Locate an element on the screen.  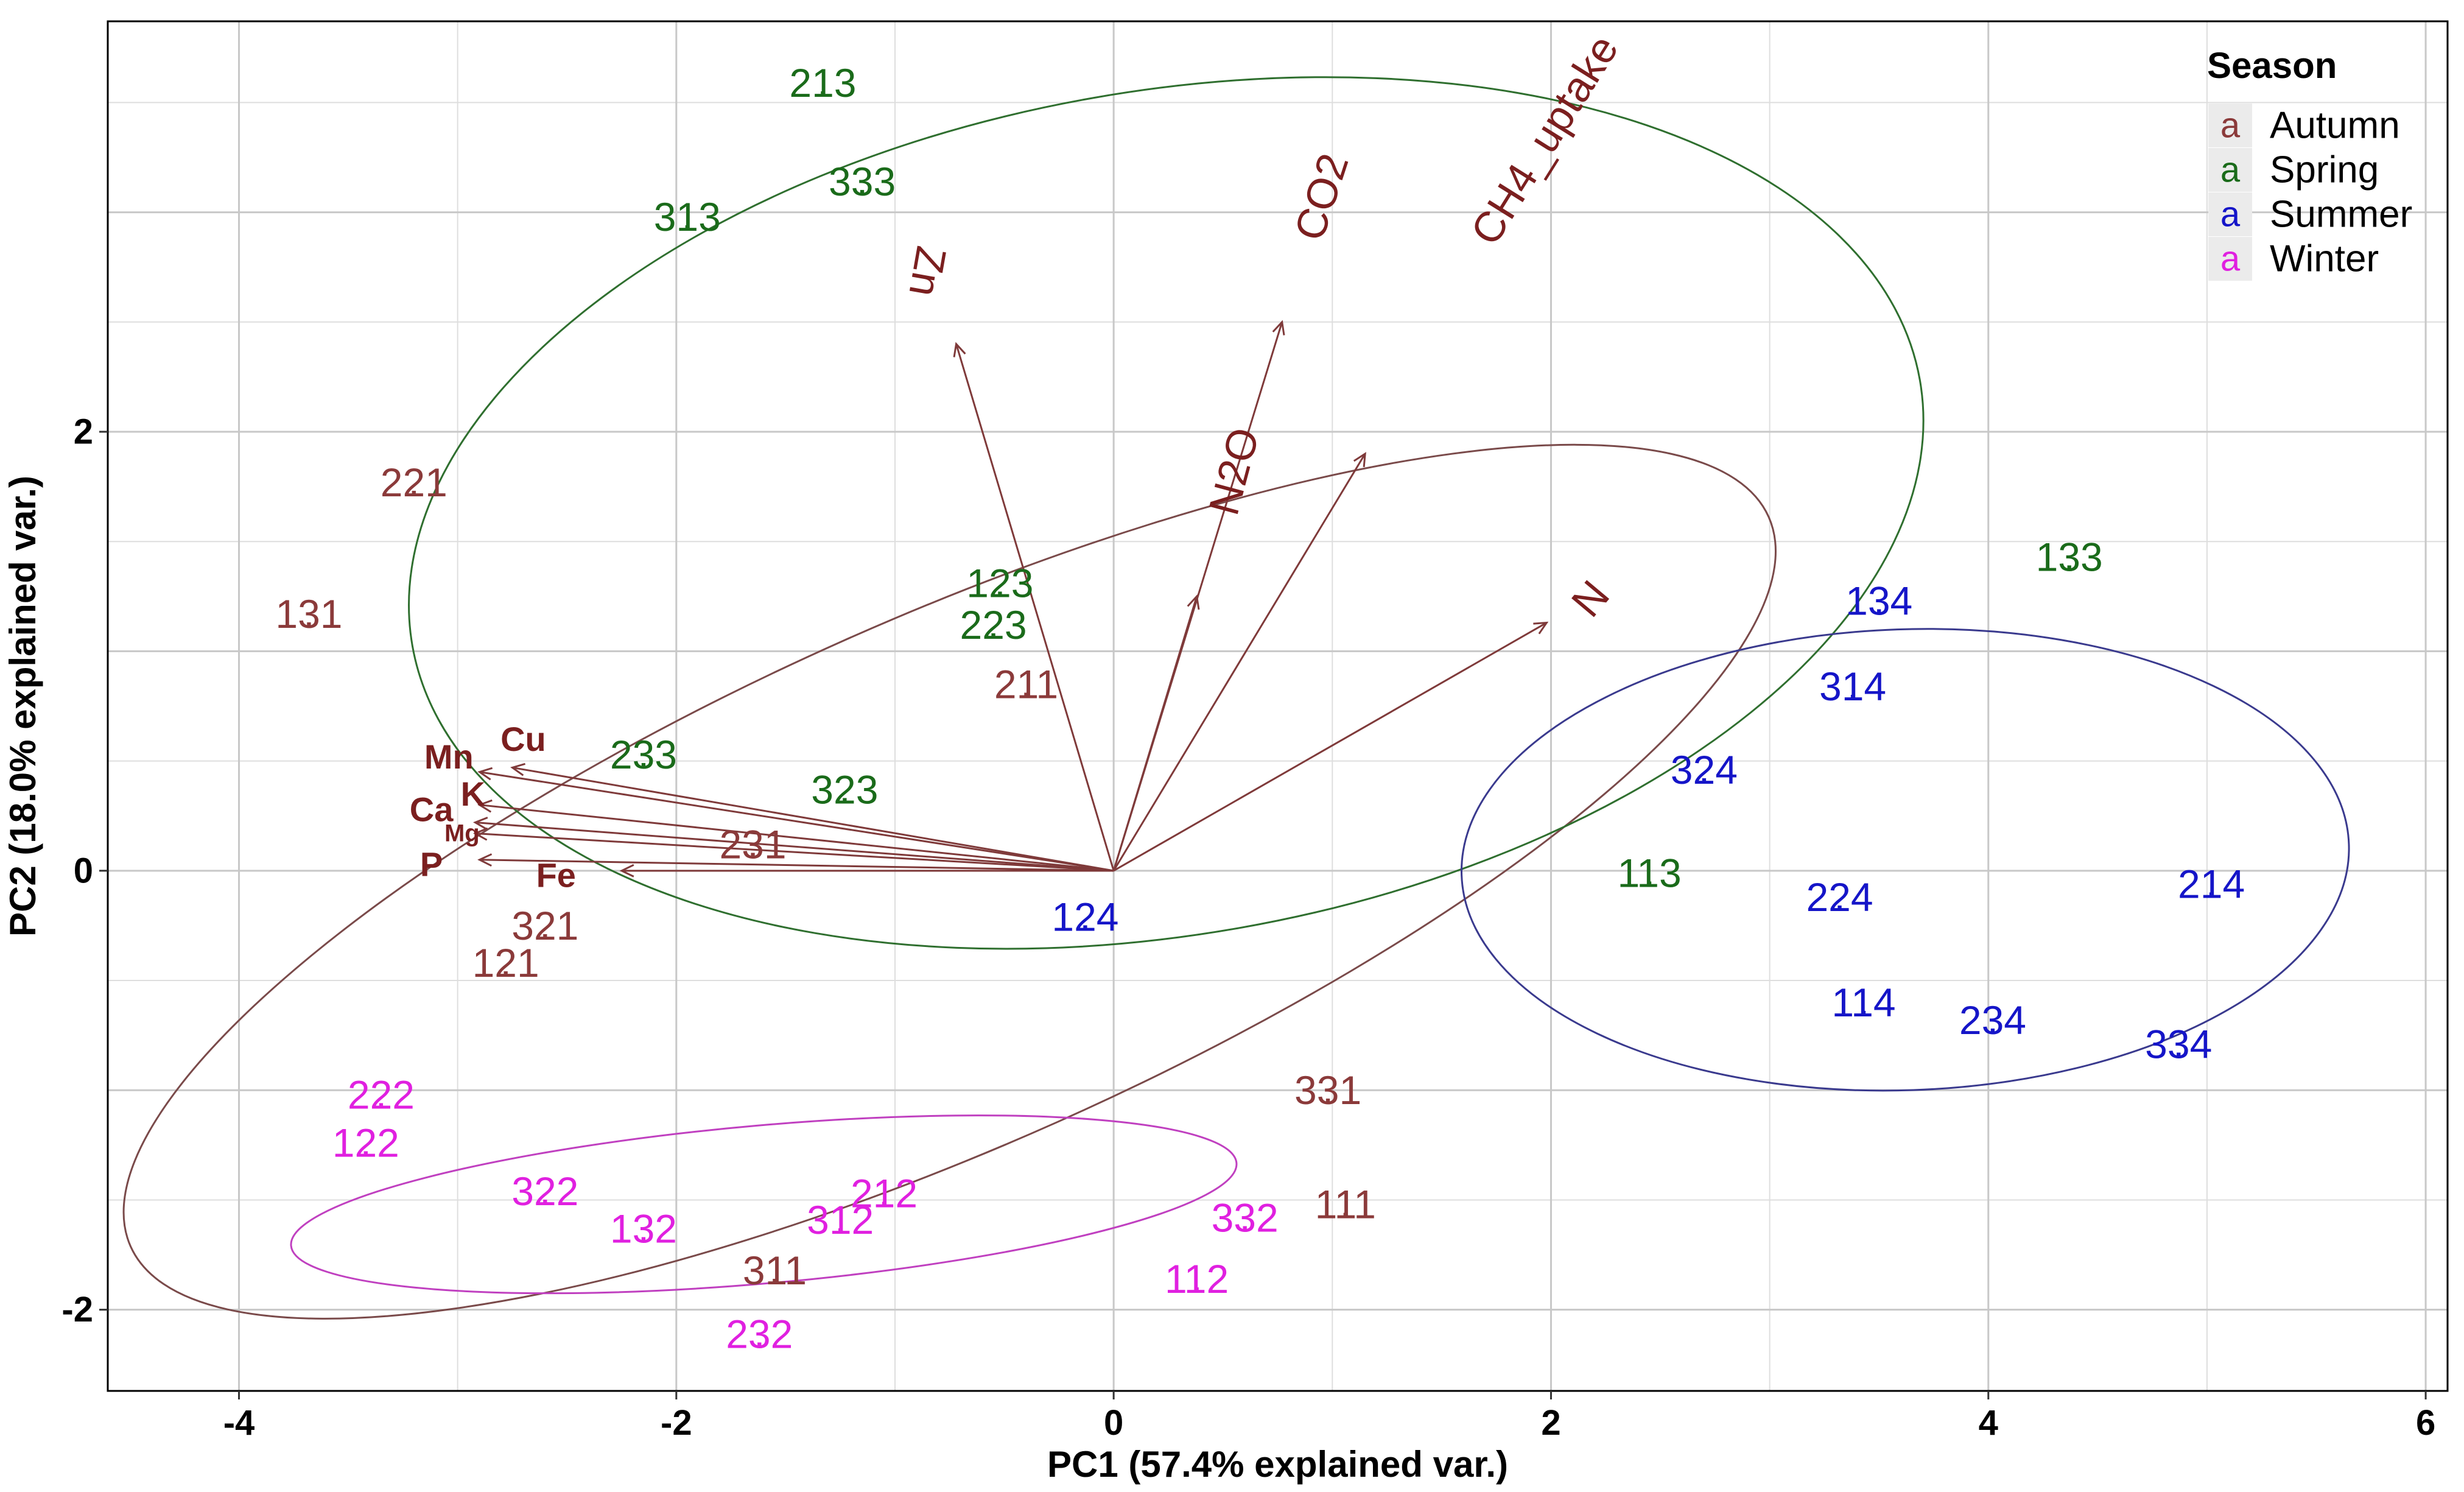
loading-arrow-n2o is located at coordinates (1155, 733).